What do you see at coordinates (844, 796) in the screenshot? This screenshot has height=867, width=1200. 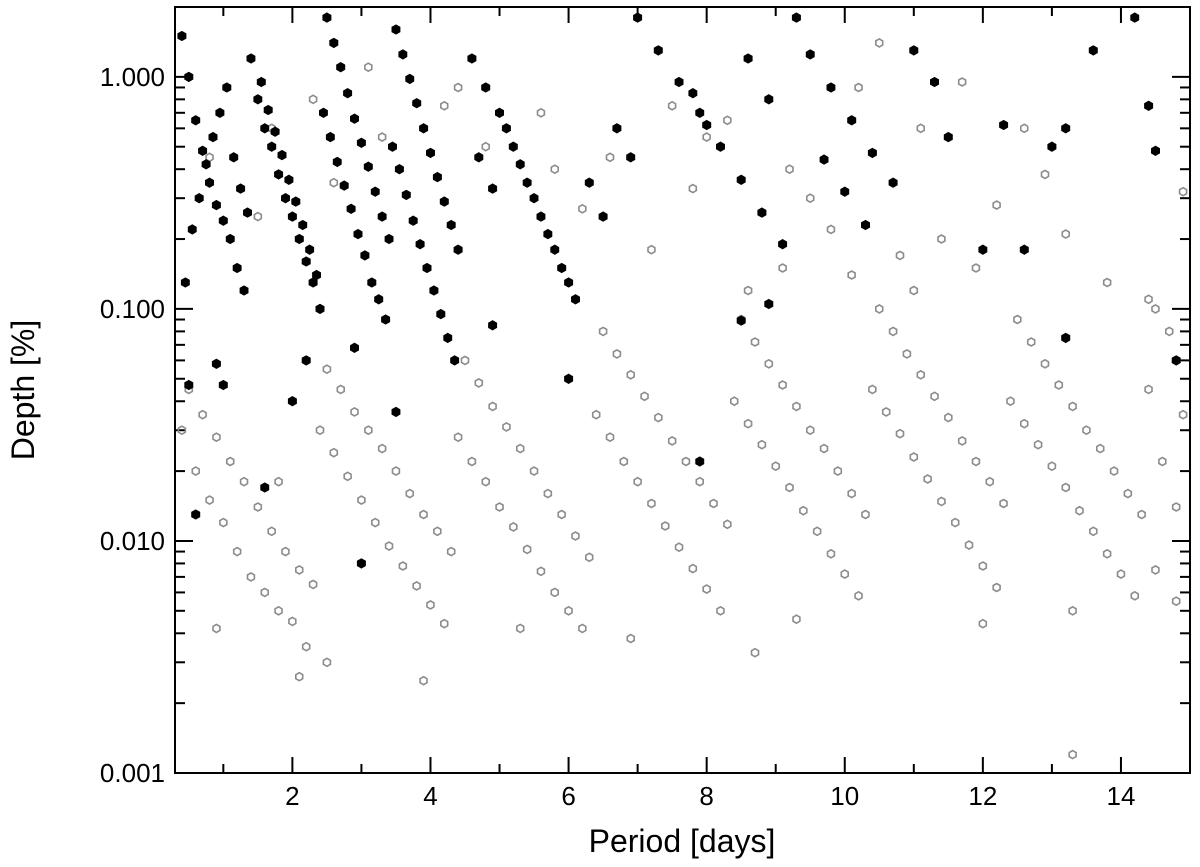 I see `x-tick-label: 10` at bounding box center [844, 796].